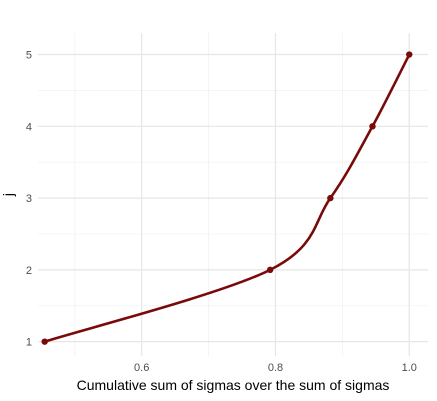  What do you see at coordinates (29, 271) in the screenshot?
I see `y-tick-label: 2` at bounding box center [29, 271].